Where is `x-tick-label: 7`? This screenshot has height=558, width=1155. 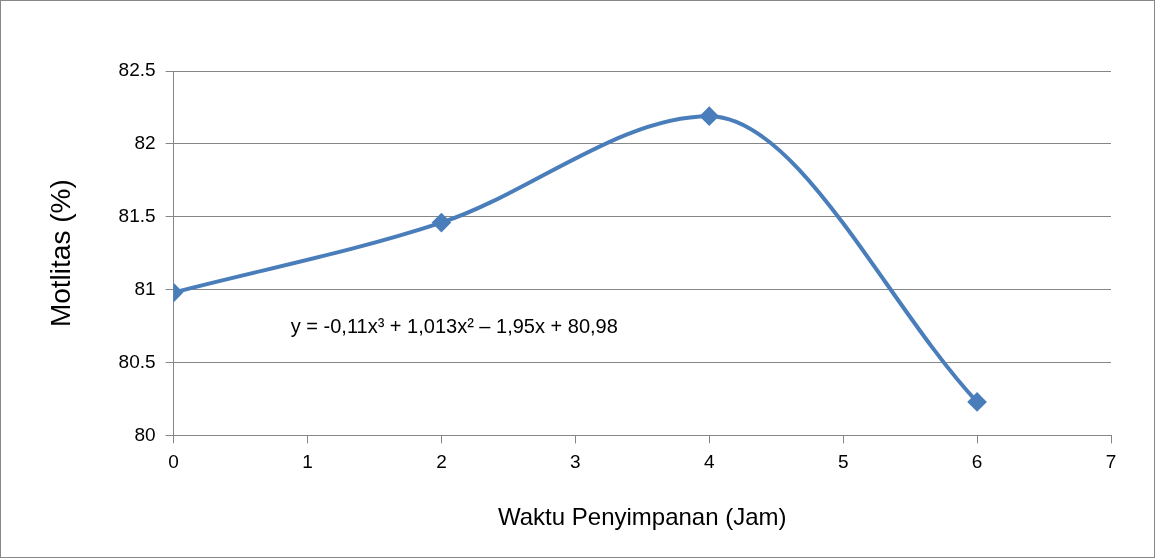 x-tick-label: 7 is located at coordinates (1111, 462).